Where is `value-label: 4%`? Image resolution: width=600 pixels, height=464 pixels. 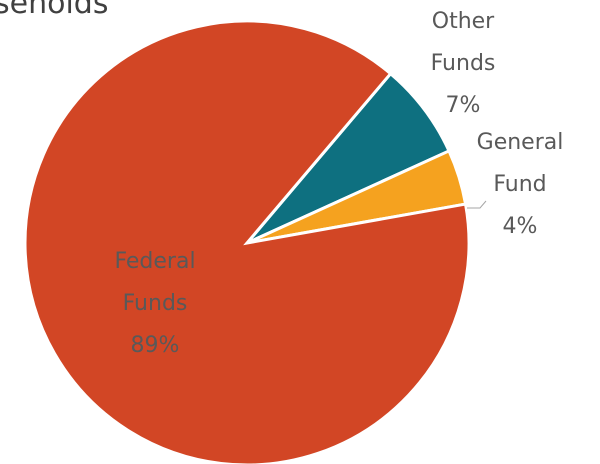
value-label: 4% is located at coordinates (520, 226).